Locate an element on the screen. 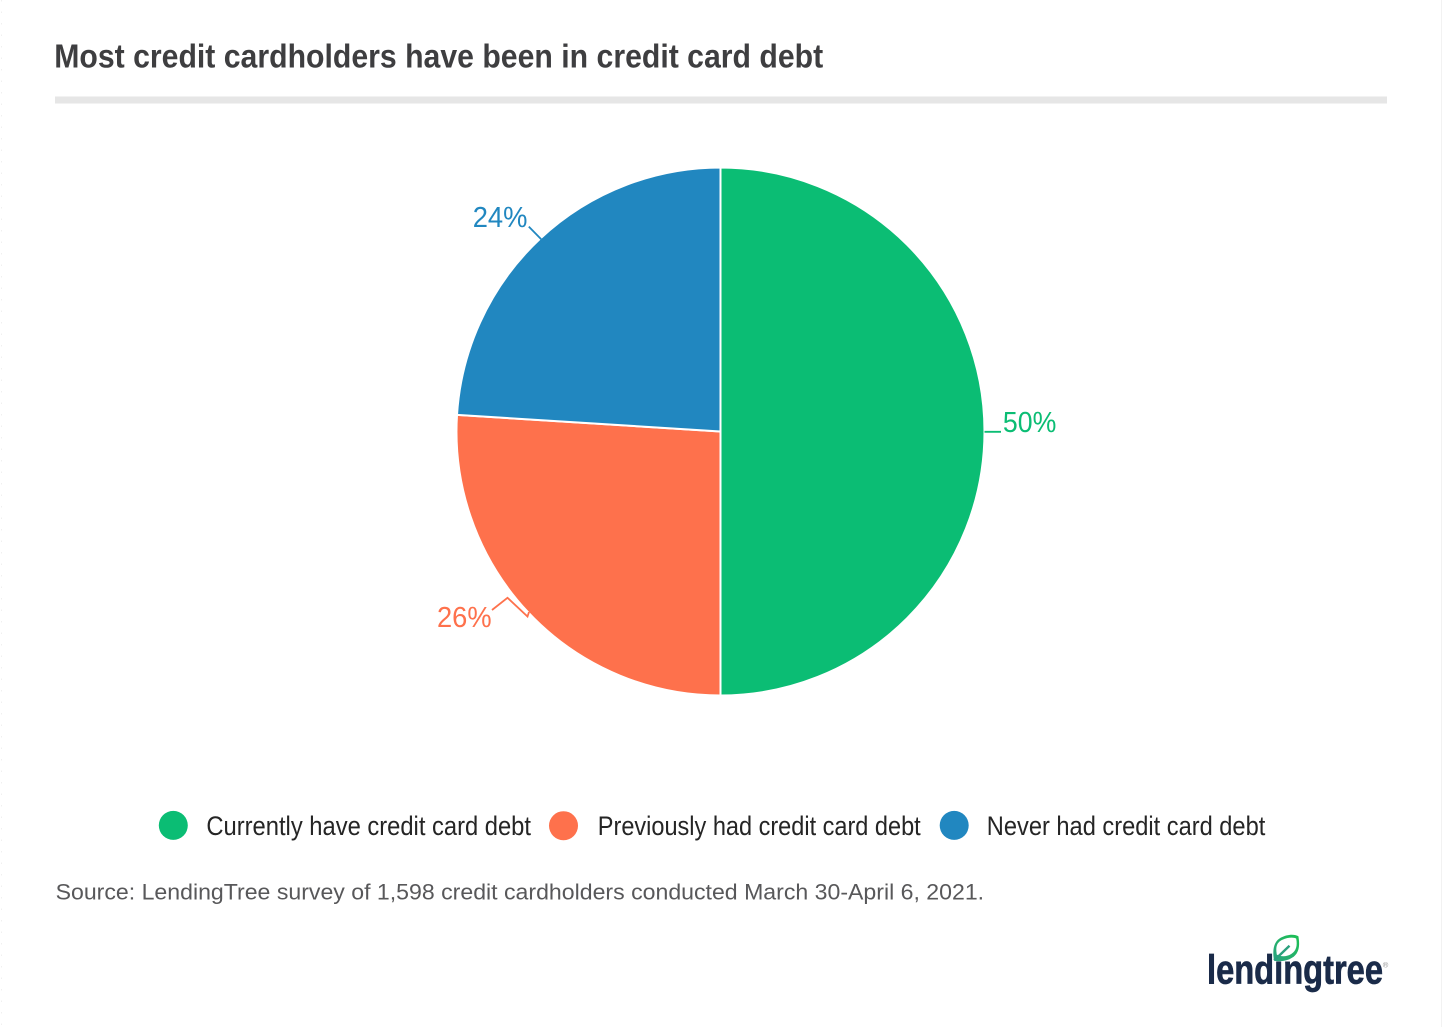  svg-text: 26% is located at coordinates (464, 618).